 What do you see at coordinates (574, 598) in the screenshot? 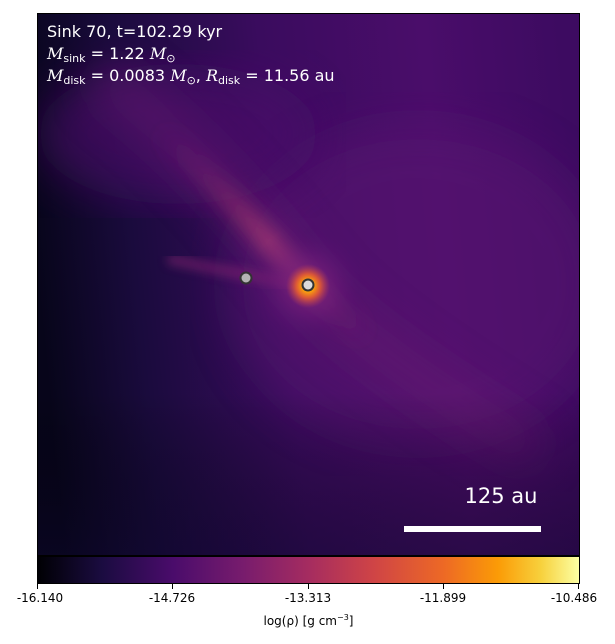
I see `colorbar-tick-label: -10.486` at bounding box center [574, 598].